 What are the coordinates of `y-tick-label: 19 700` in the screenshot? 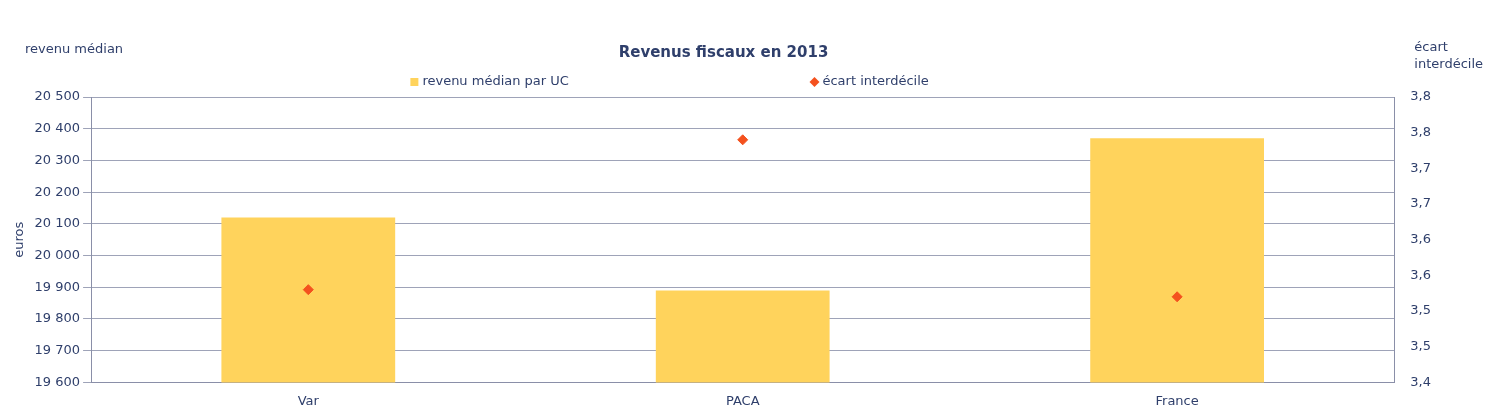 It's located at (57, 350).